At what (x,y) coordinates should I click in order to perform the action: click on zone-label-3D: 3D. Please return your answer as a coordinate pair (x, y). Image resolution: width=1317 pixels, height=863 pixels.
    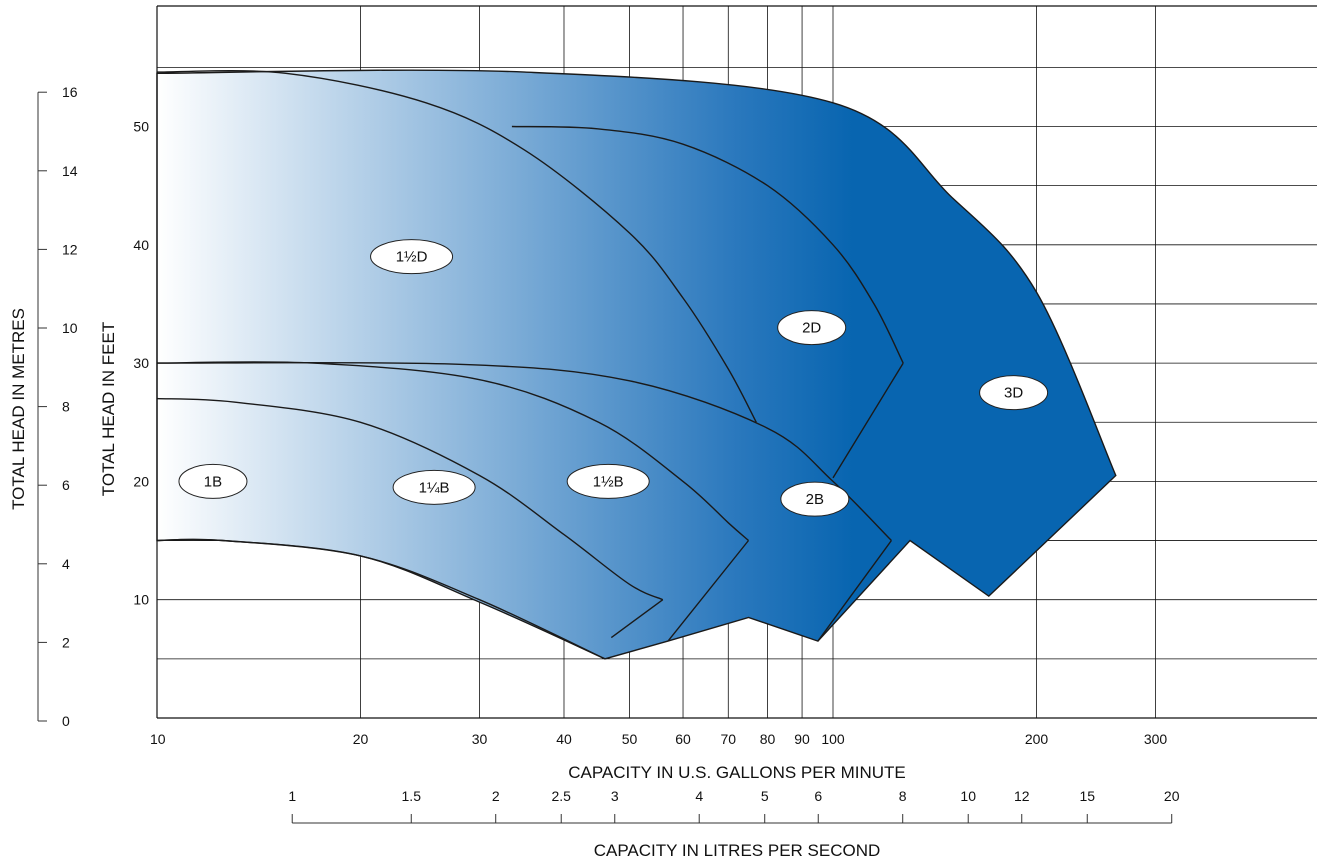
    Looking at the image, I should click on (1014, 393).